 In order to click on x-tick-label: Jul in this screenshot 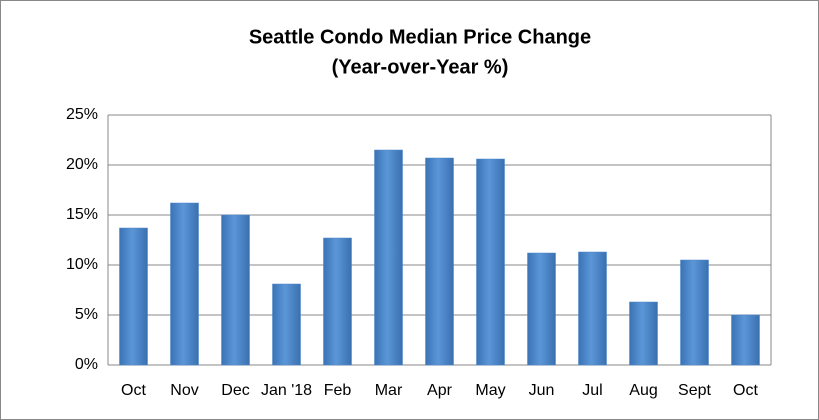, I will do `click(592, 390)`.